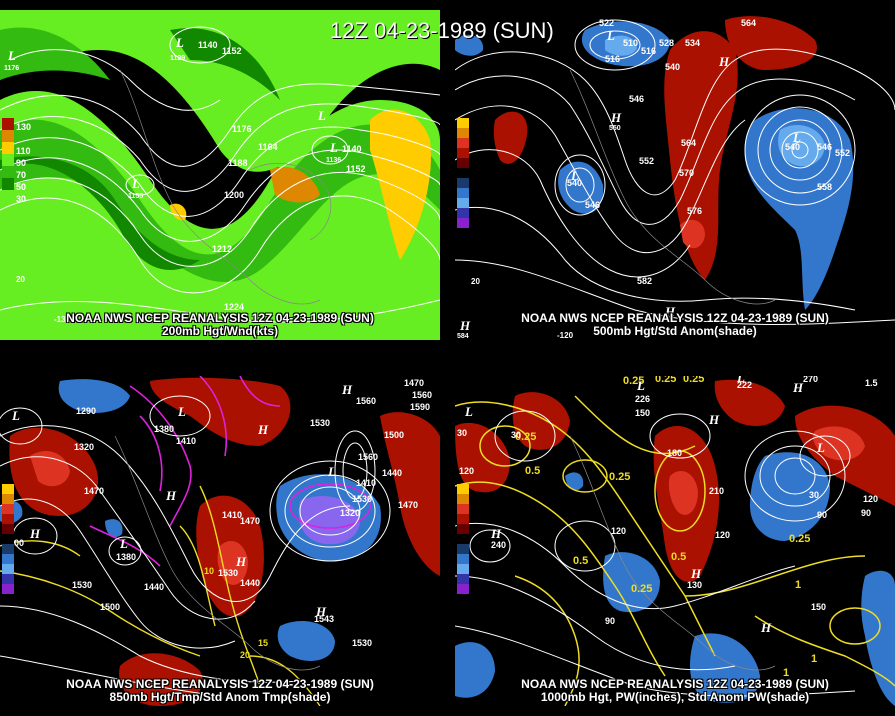 This screenshot has height=716, width=895. I want to click on legend-wind-speed: 130 110 90 70 50 30, so click(16, 161).